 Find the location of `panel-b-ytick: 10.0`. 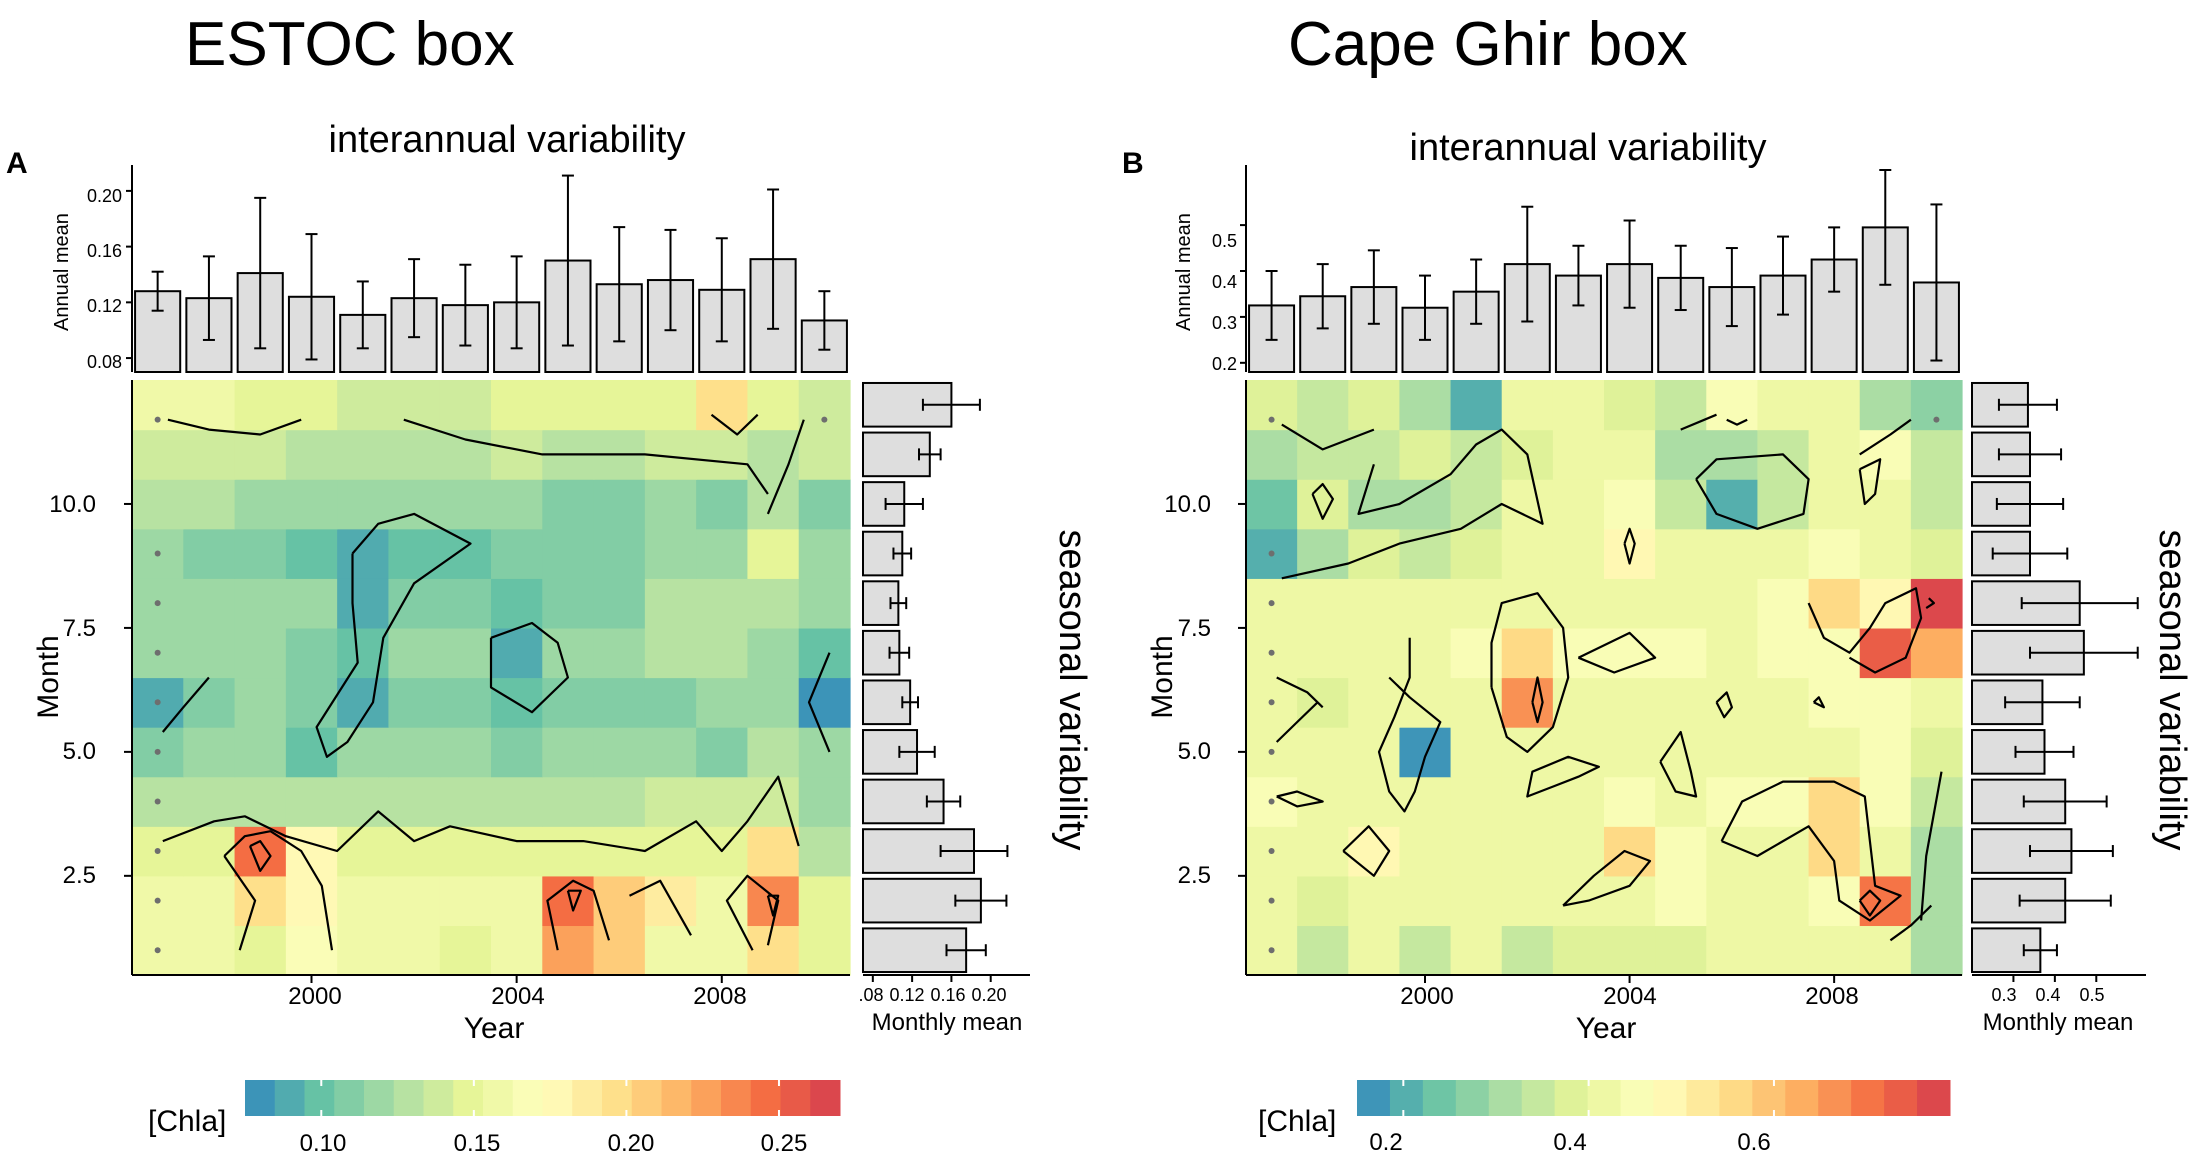

panel-b-ytick: 10.0 is located at coordinates (1187, 504).